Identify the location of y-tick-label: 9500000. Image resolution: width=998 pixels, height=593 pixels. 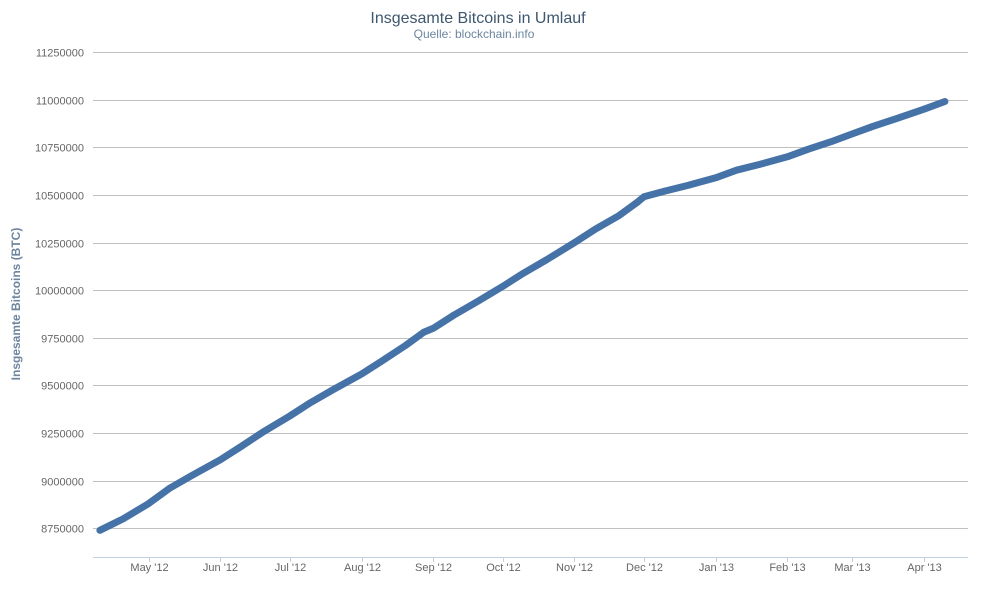
(62, 387).